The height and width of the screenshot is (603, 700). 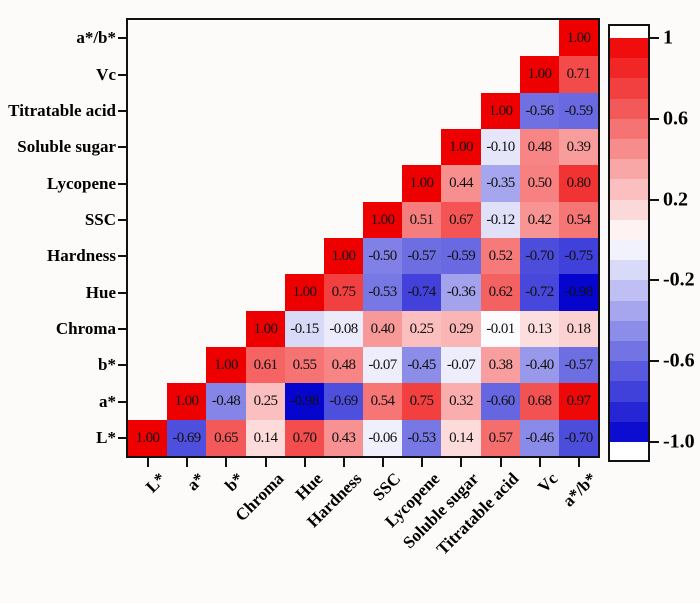 I want to click on matrix-cell: 0.18, so click(x=578, y=329).